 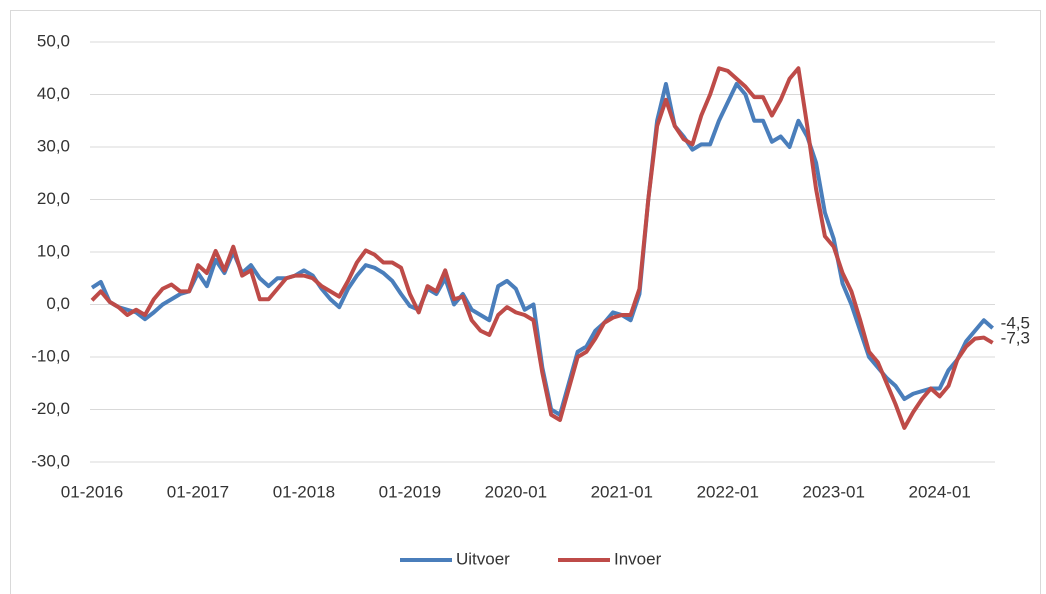 What do you see at coordinates (622, 491) in the screenshot?
I see `x-tick-label: 2021-01` at bounding box center [622, 491].